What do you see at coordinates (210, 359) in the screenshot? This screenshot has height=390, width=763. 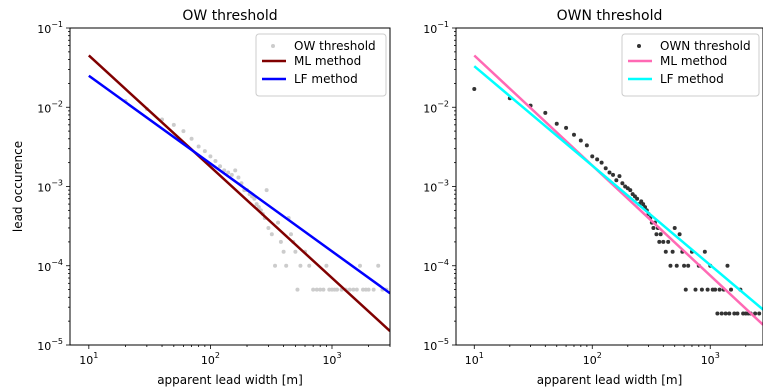 I see `x-tick-label: 10²` at bounding box center [210, 359].